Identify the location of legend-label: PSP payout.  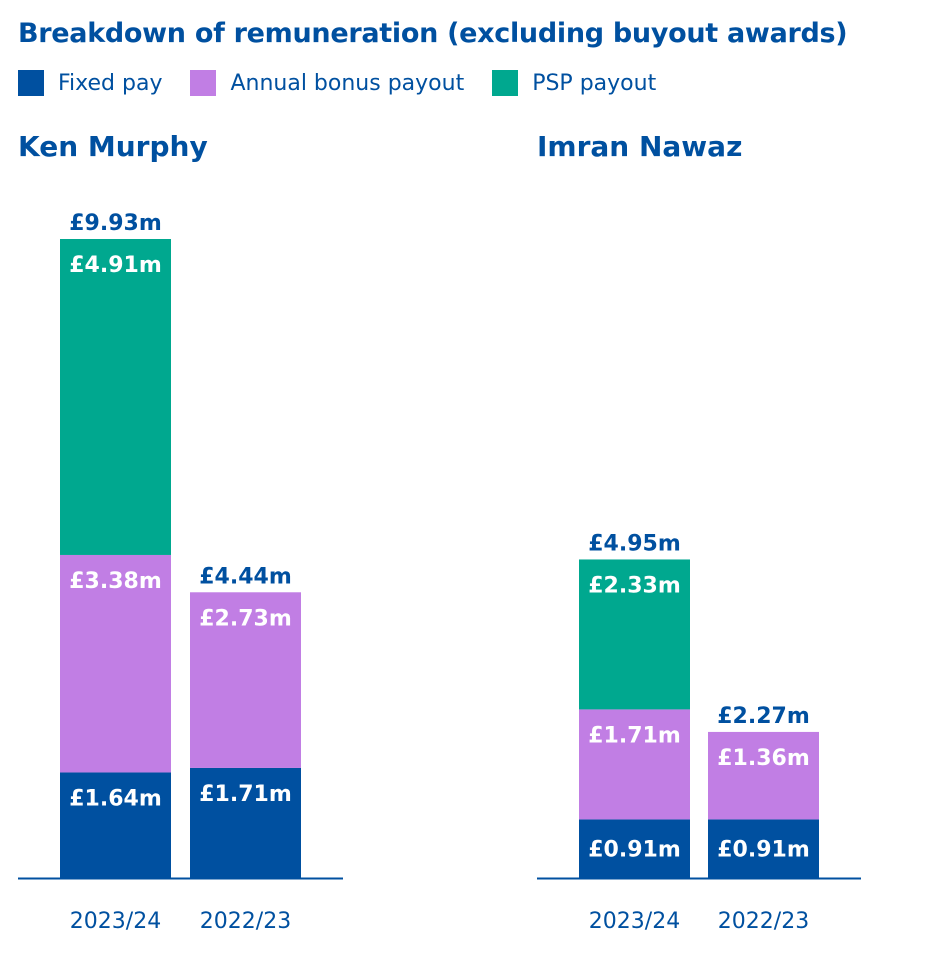
(594, 83).